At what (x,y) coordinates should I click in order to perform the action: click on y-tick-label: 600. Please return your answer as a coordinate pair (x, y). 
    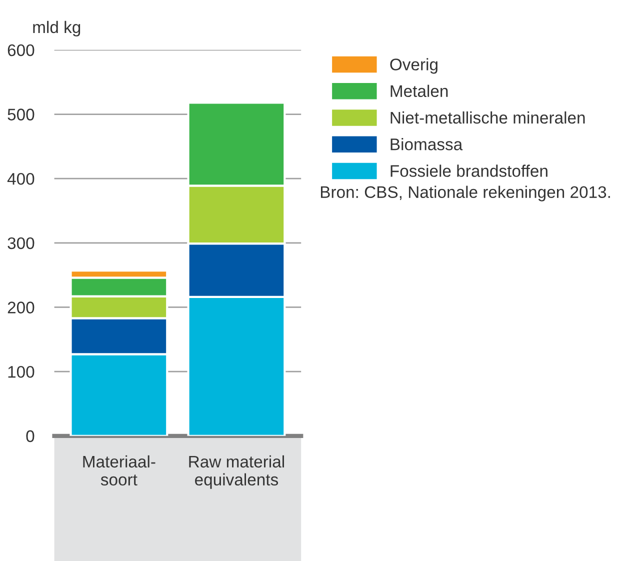
    Looking at the image, I should click on (21, 50).